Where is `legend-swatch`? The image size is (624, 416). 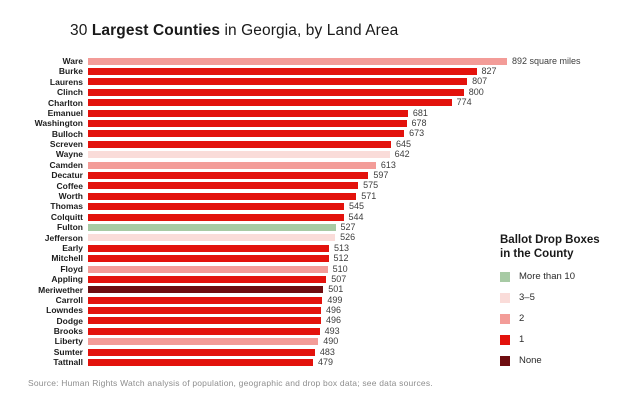
legend-swatch is located at coordinates (505, 360).